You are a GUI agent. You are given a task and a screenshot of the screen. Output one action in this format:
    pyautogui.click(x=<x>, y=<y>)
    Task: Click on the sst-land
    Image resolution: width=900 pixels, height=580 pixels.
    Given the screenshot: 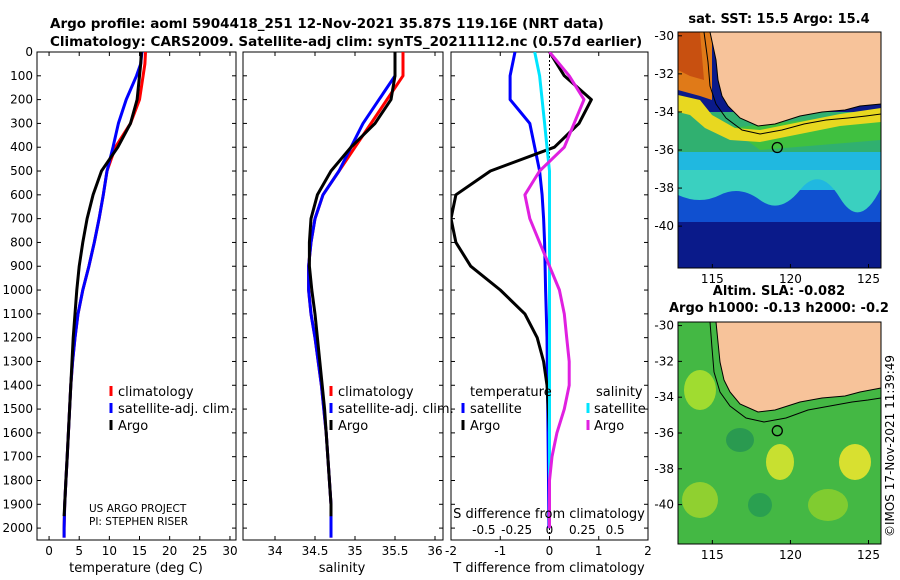 What is the action you would take?
    pyautogui.click(x=795, y=79)
    